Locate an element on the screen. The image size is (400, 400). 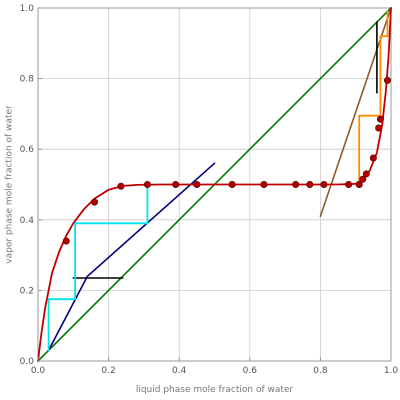
x-tick-label: 0.0 is located at coordinates (38, 371).